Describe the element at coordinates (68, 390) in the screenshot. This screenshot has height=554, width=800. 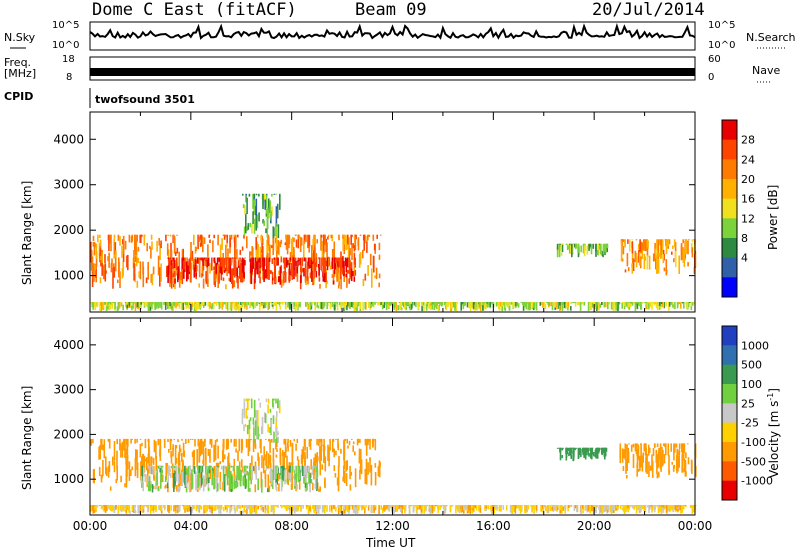
I see `y-tick-label: 3000` at that location.